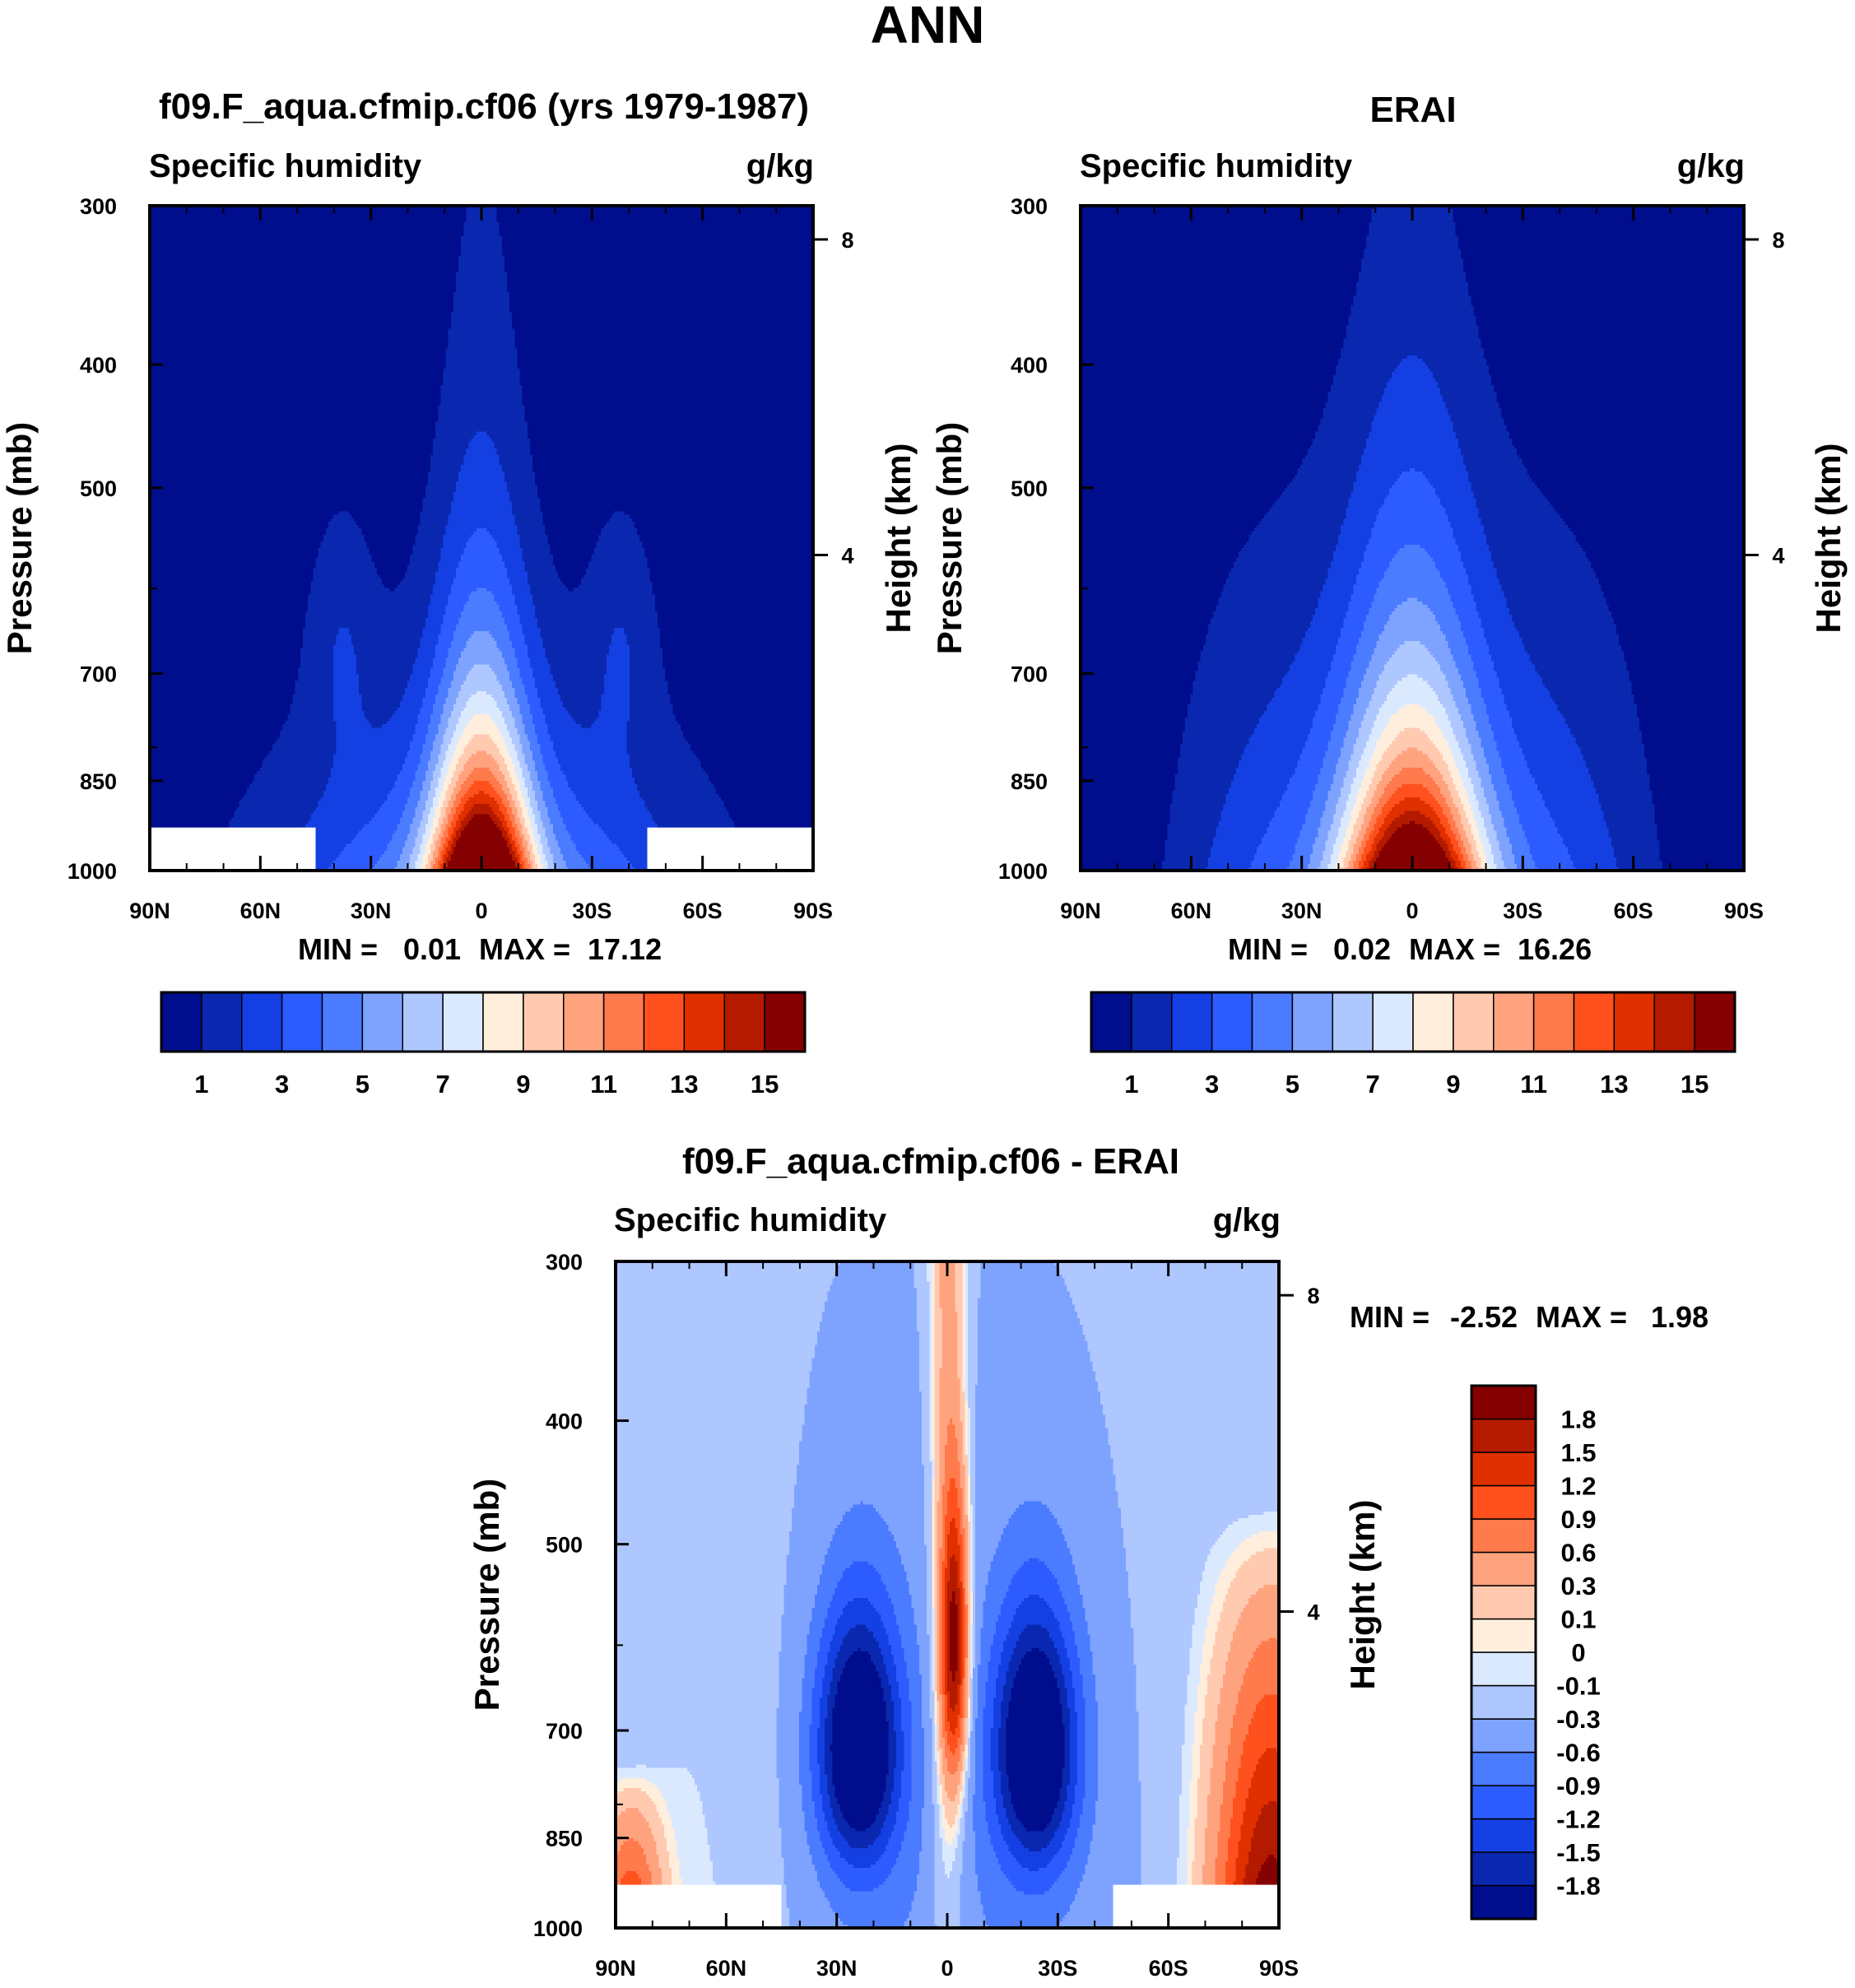 The image size is (1855, 1988). I want to click on colorbar-label: 5, so click(363, 1084).